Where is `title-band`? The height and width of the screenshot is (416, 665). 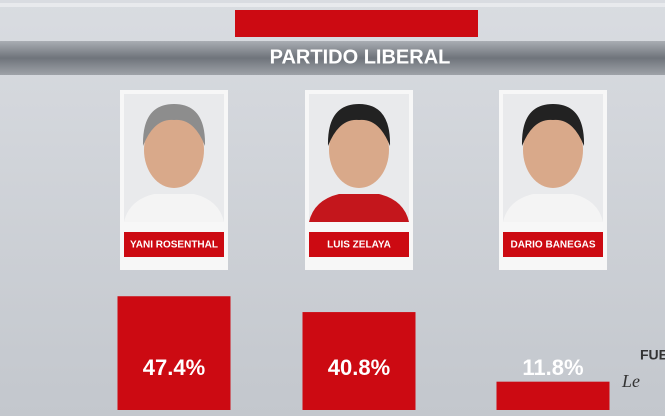 title-band is located at coordinates (332, 58).